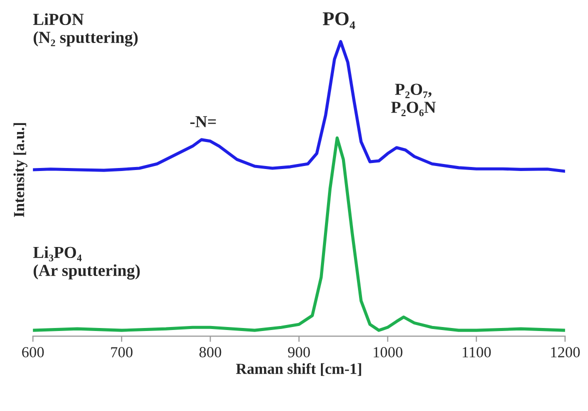 The width and height of the screenshot is (588, 411). Describe the element at coordinates (85, 30) in the screenshot. I see `annotation: LiPON (N₂ sputtering)` at that location.